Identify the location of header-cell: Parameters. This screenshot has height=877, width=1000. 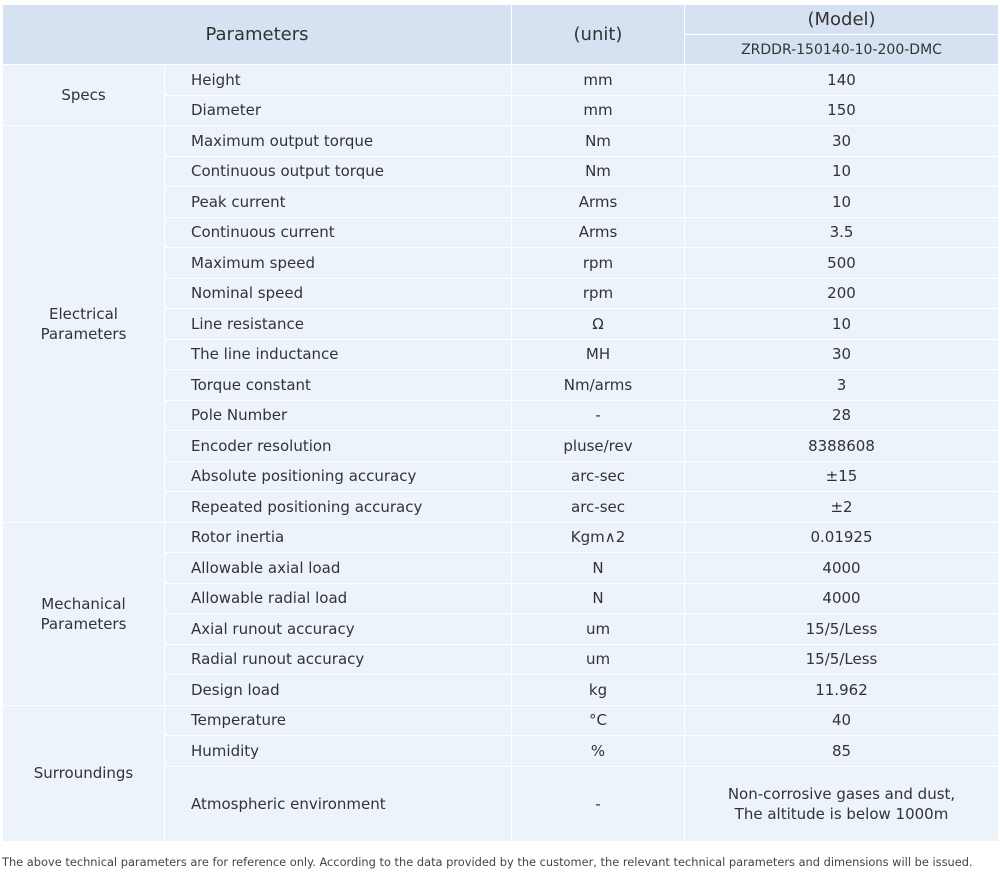
(257, 34).